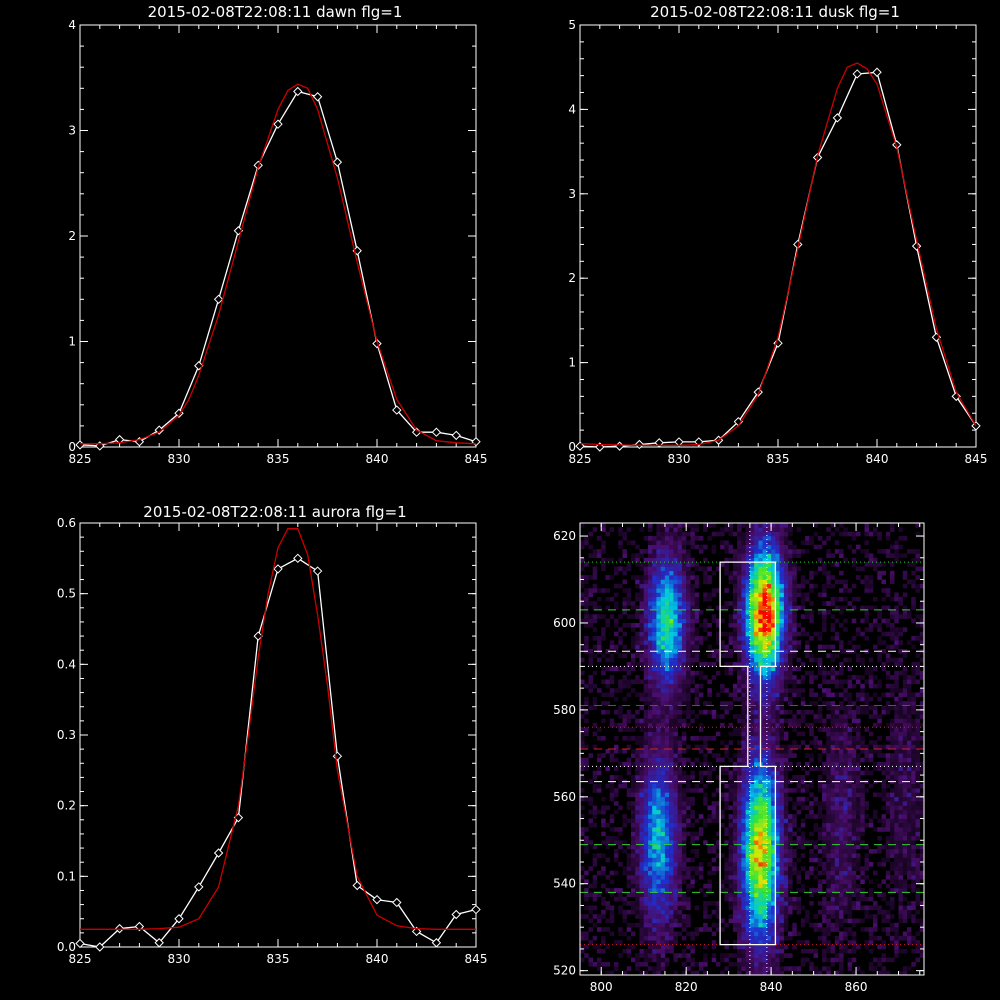 Image resolution: width=1000 pixels, height=1000 pixels. What do you see at coordinates (976, 459) in the screenshot?
I see `x-tick-label: 845` at bounding box center [976, 459].